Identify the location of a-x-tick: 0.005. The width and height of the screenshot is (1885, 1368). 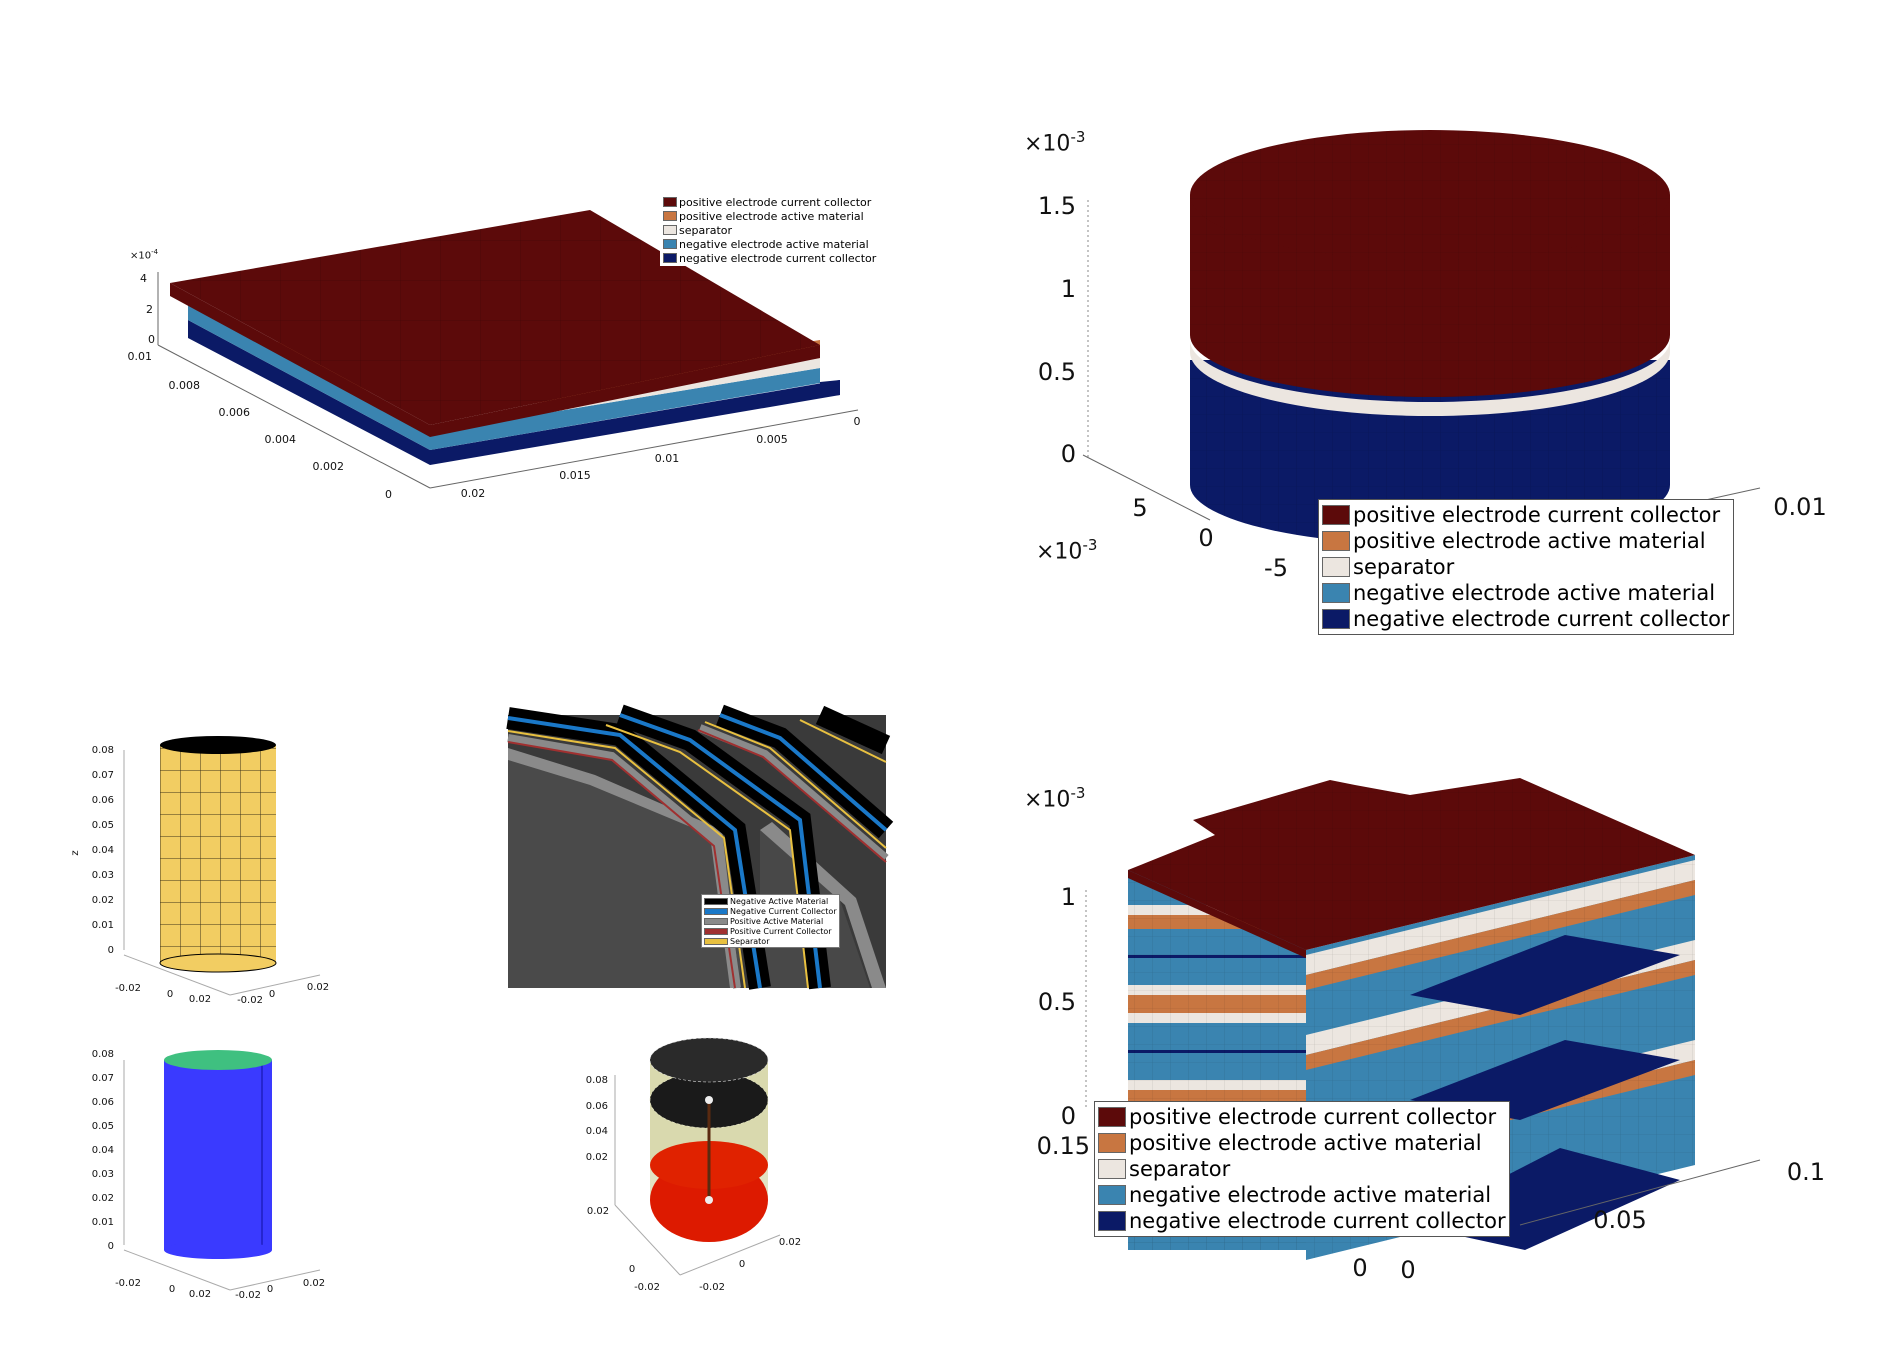
(772, 439).